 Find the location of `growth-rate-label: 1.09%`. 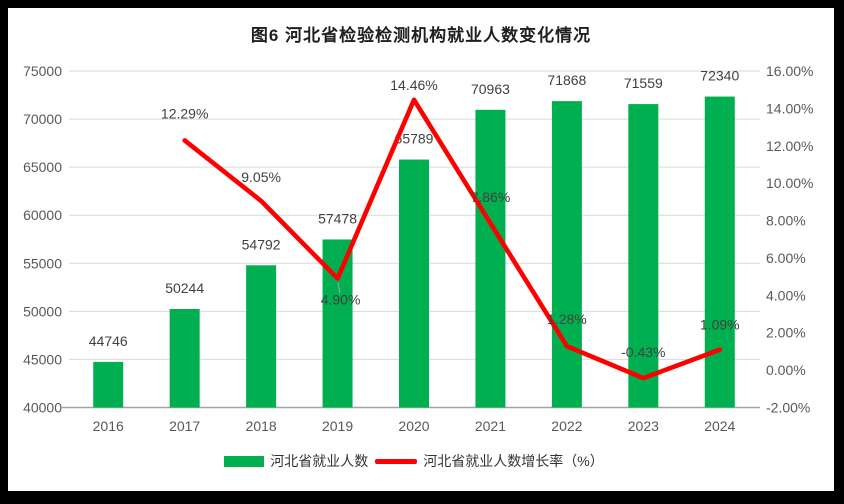

growth-rate-label: 1.09% is located at coordinates (720, 325).